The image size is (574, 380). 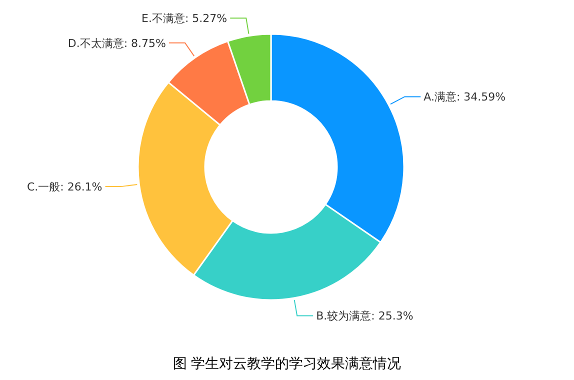 I want to click on slice-label: C.一般: 26.1%, so click(x=64, y=187).